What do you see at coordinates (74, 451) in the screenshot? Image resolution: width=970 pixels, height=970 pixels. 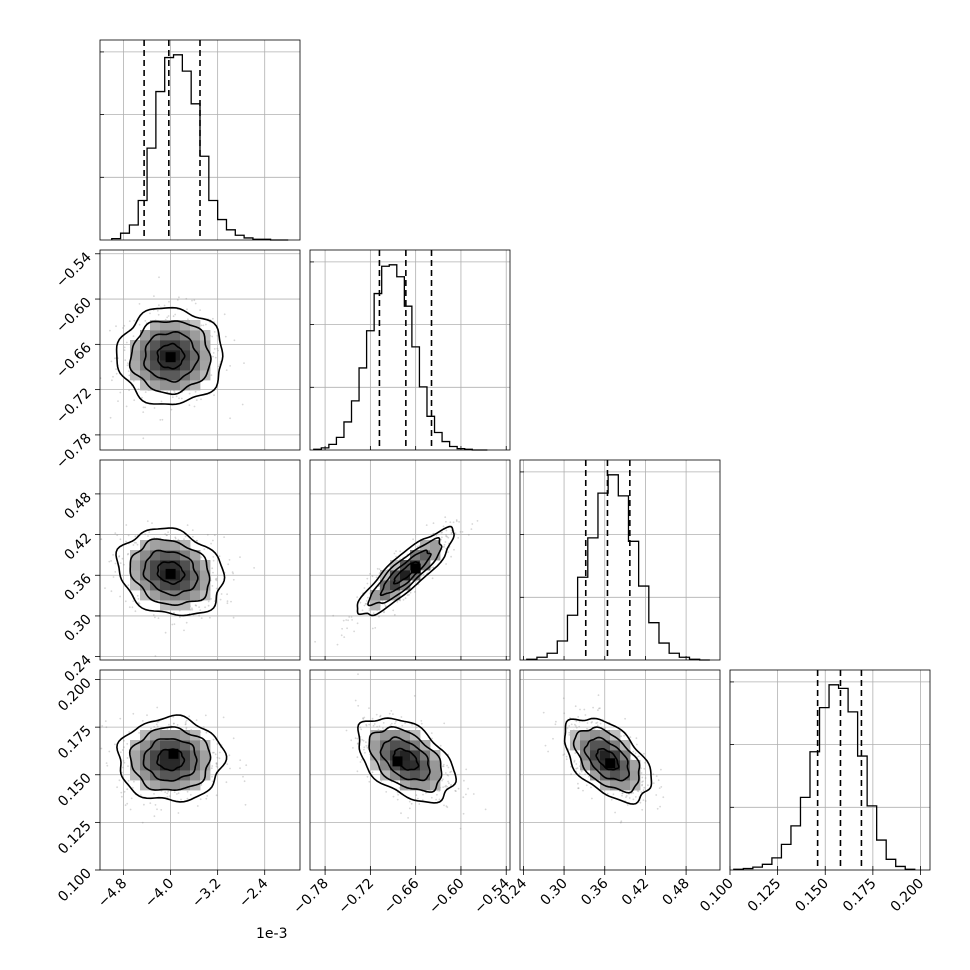 I see `y-tick-label-1-0: −0.78` at bounding box center [74, 451].